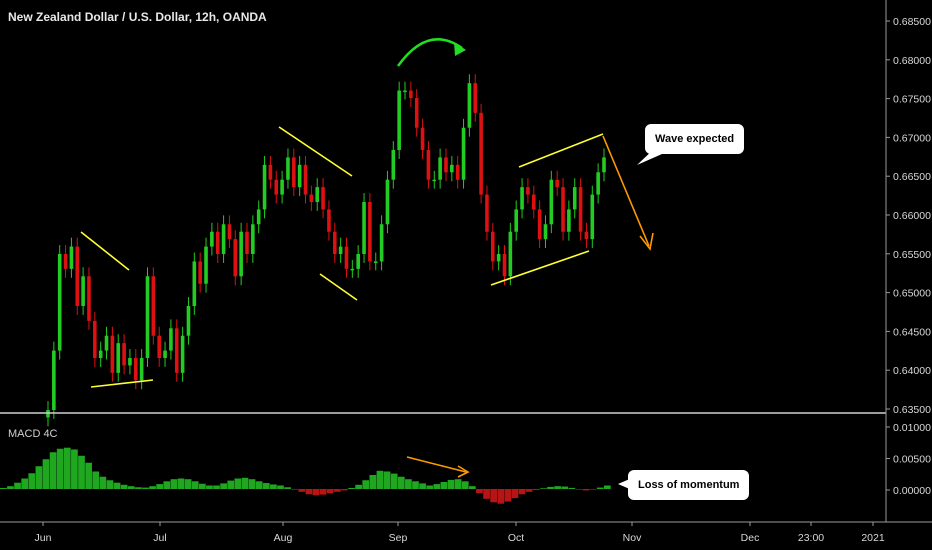 This screenshot has width=932, height=550. What do you see at coordinates (912, 100) in the screenshot?
I see `price-tick-label: 0.67500` at bounding box center [912, 100].